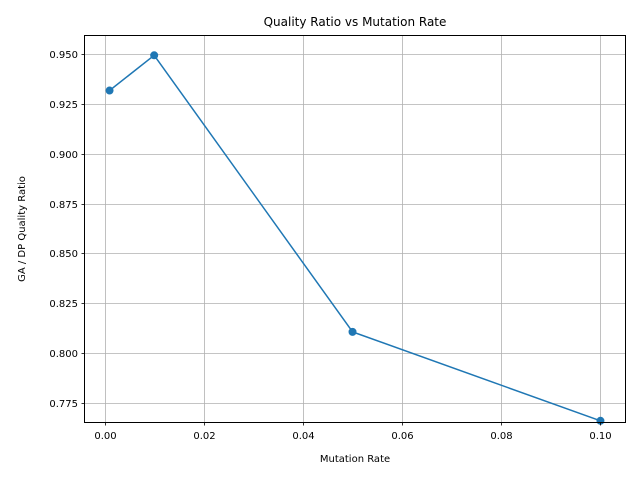  What do you see at coordinates (204, 436) in the screenshot?
I see `x-tick-label: 0.02` at bounding box center [204, 436].